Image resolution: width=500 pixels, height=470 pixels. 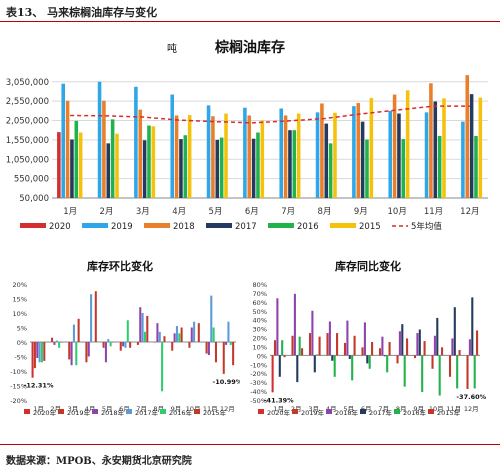 I want to click on bar-2016-3月, so click(x=149, y=161).